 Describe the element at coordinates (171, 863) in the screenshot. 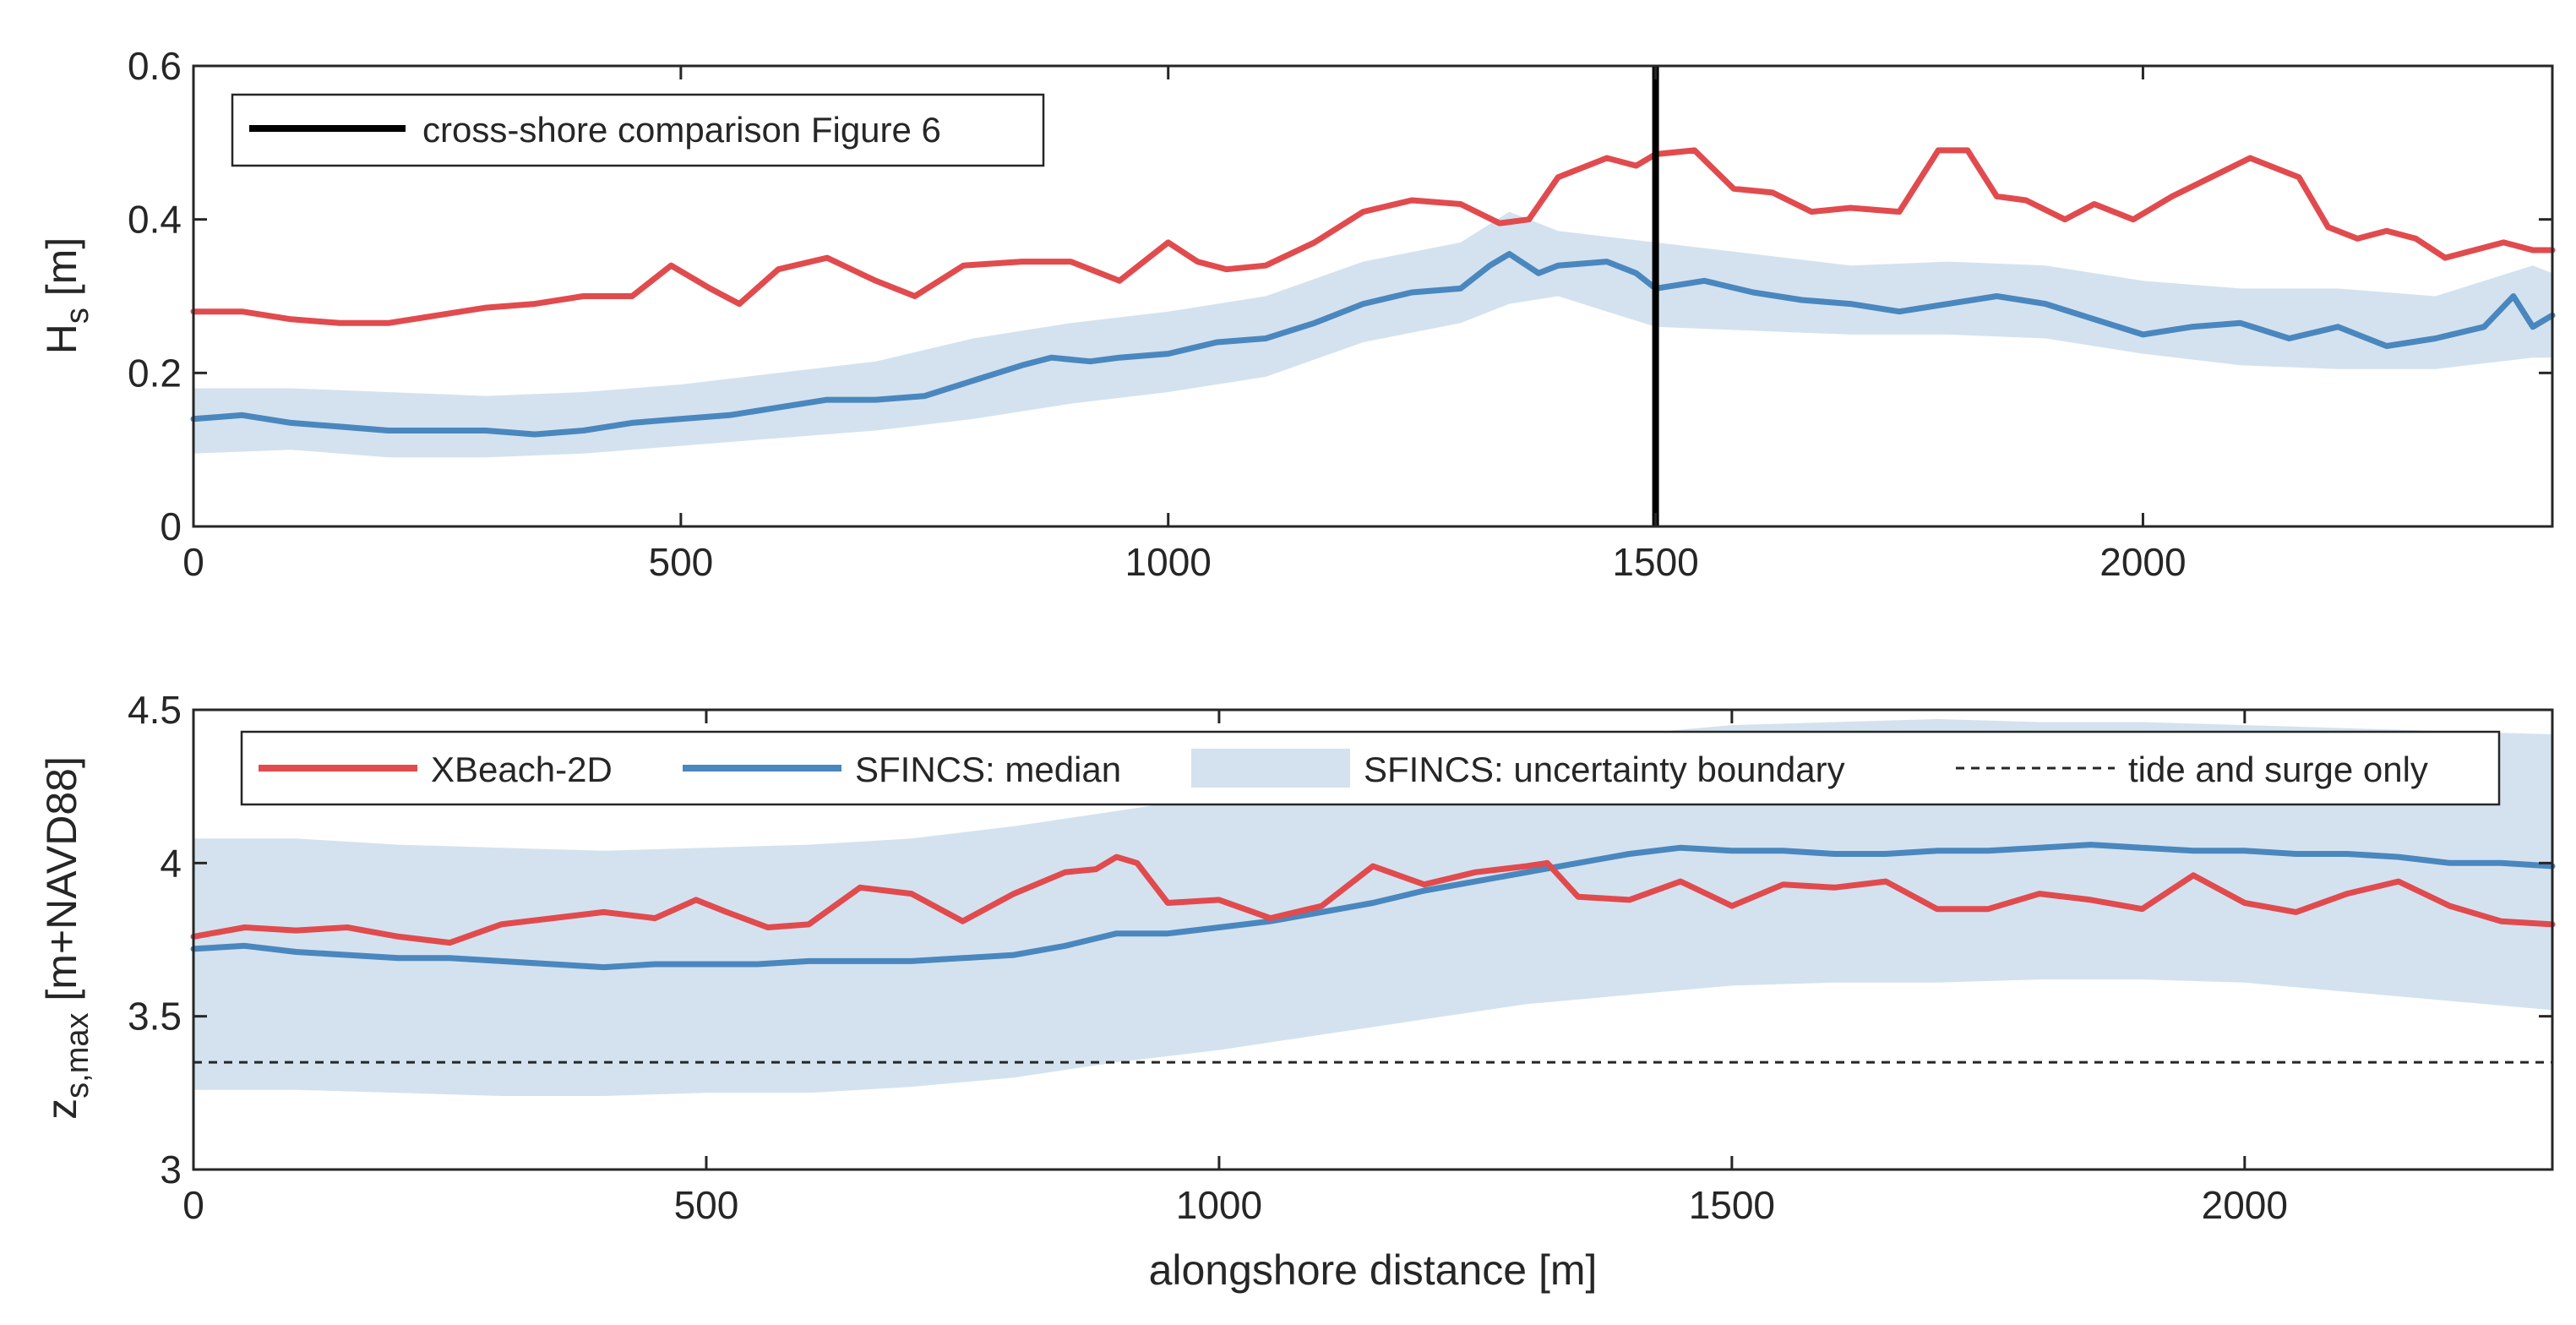

I see `bottom-y-tick-label: 4` at that location.